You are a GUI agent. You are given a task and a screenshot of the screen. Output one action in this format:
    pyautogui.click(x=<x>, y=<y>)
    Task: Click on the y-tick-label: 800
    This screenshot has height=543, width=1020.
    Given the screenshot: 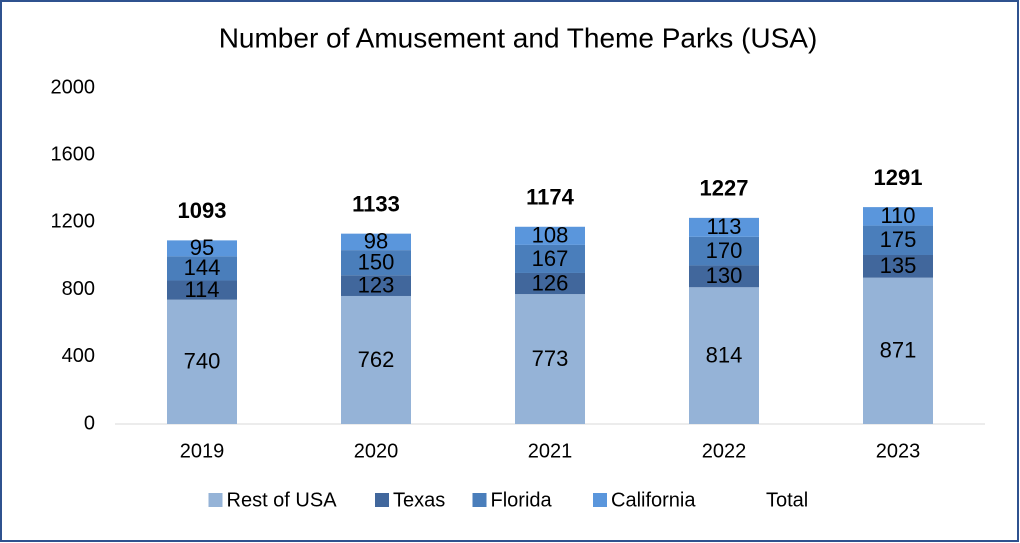 What is the action you would take?
    pyautogui.click(x=78, y=289)
    